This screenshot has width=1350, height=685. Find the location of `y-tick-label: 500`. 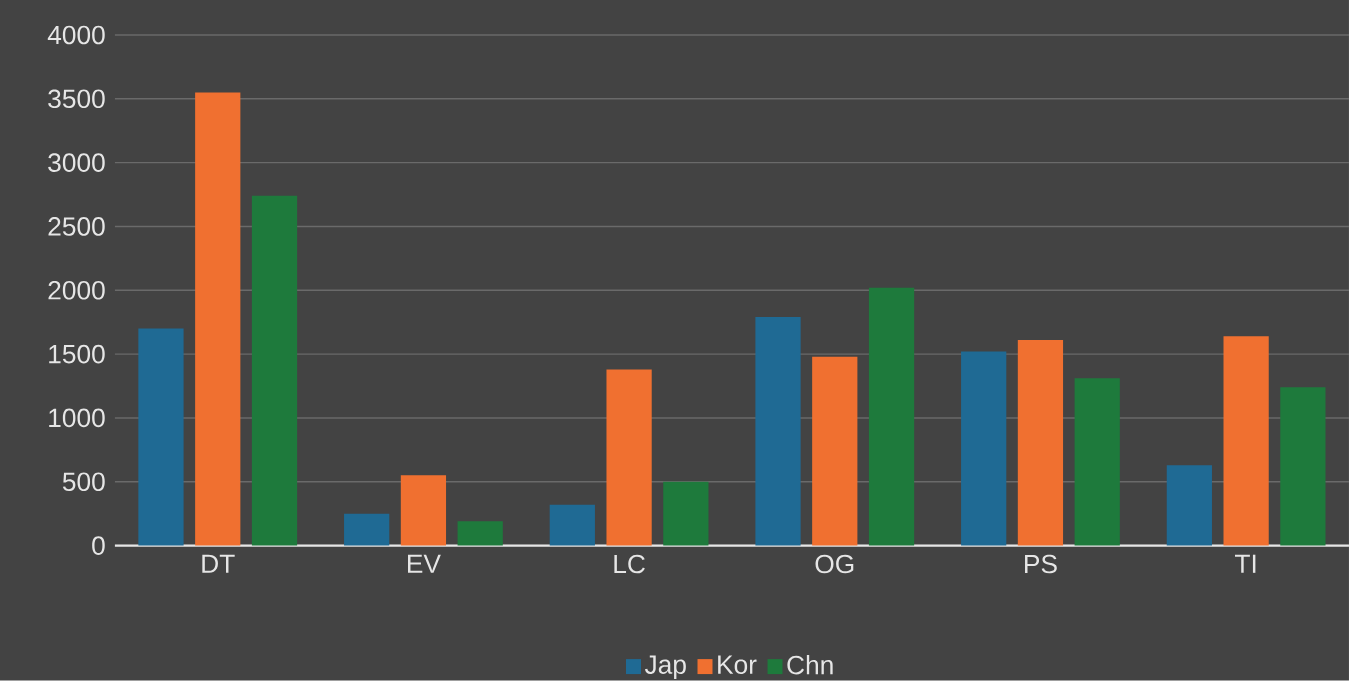

y-tick-label: 500 is located at coordinates (83, 481).